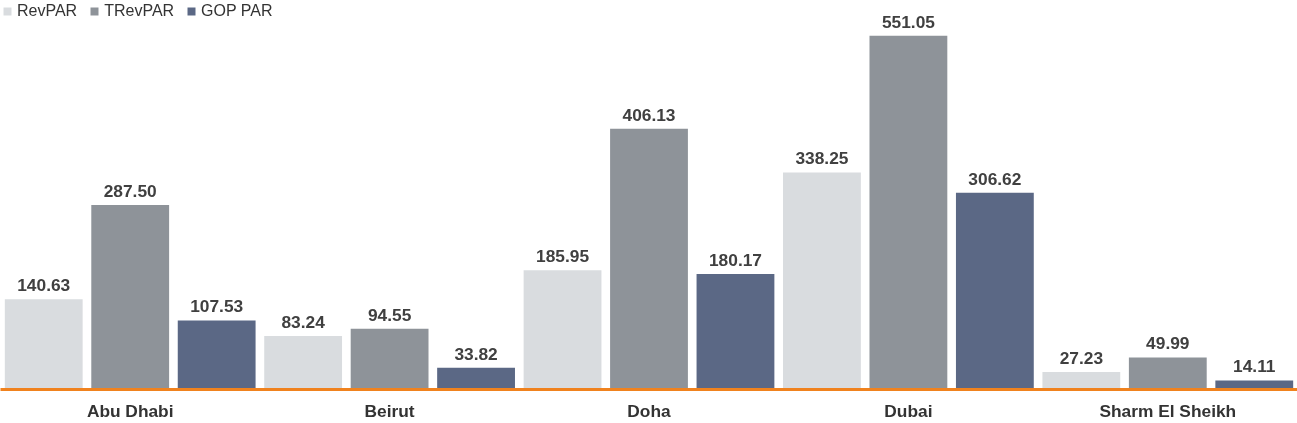  I want to click on data-label: 14.11, so click(1254, 366).